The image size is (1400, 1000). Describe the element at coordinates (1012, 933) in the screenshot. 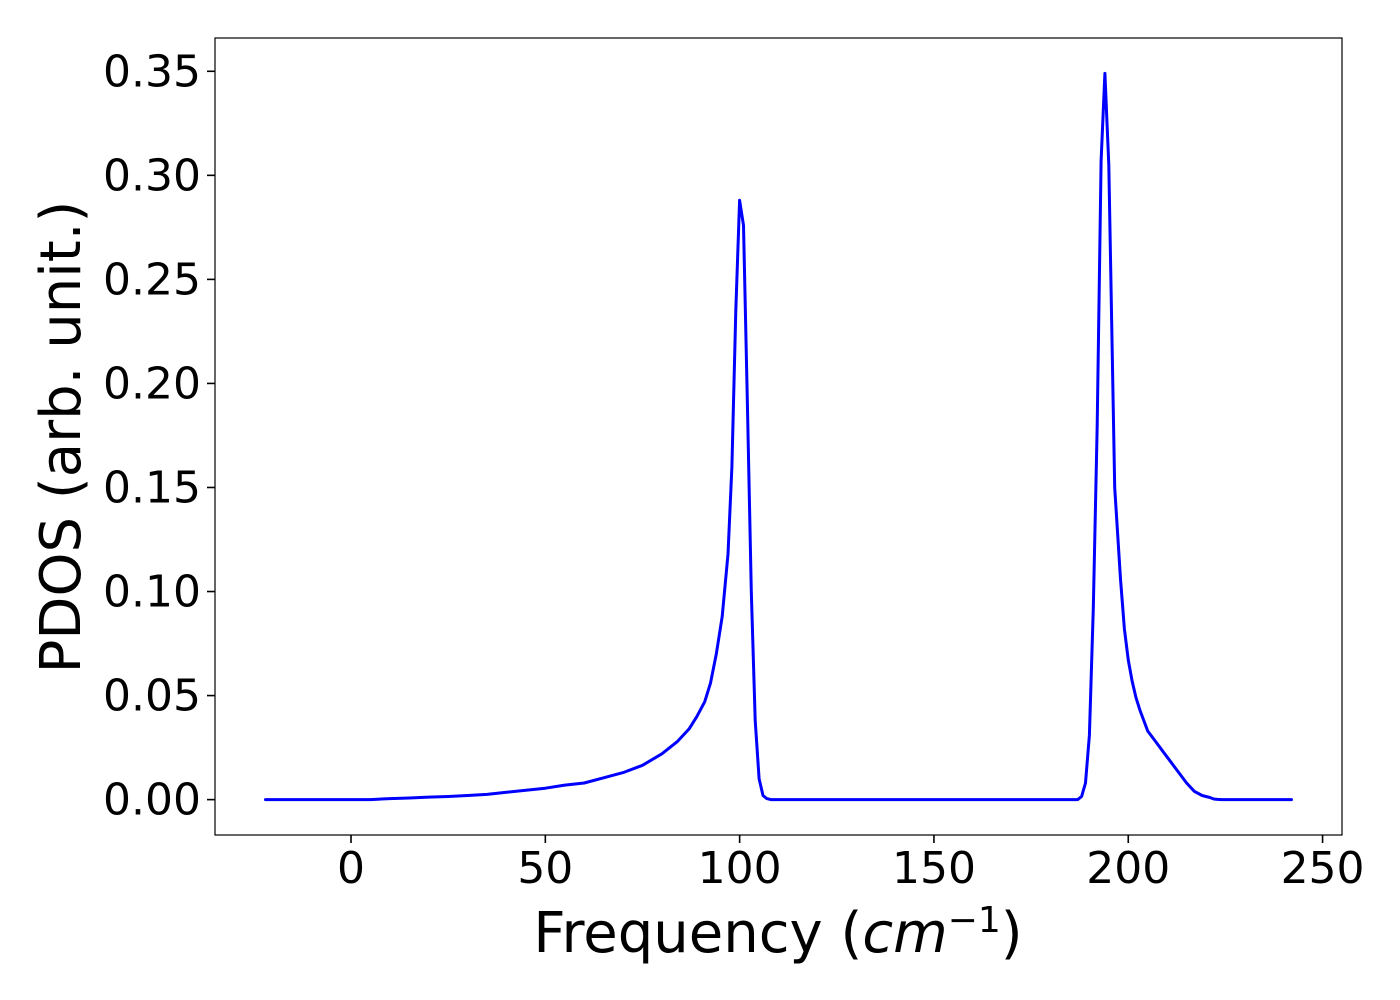

I see `x-axis-title-suffix: )` at that location.